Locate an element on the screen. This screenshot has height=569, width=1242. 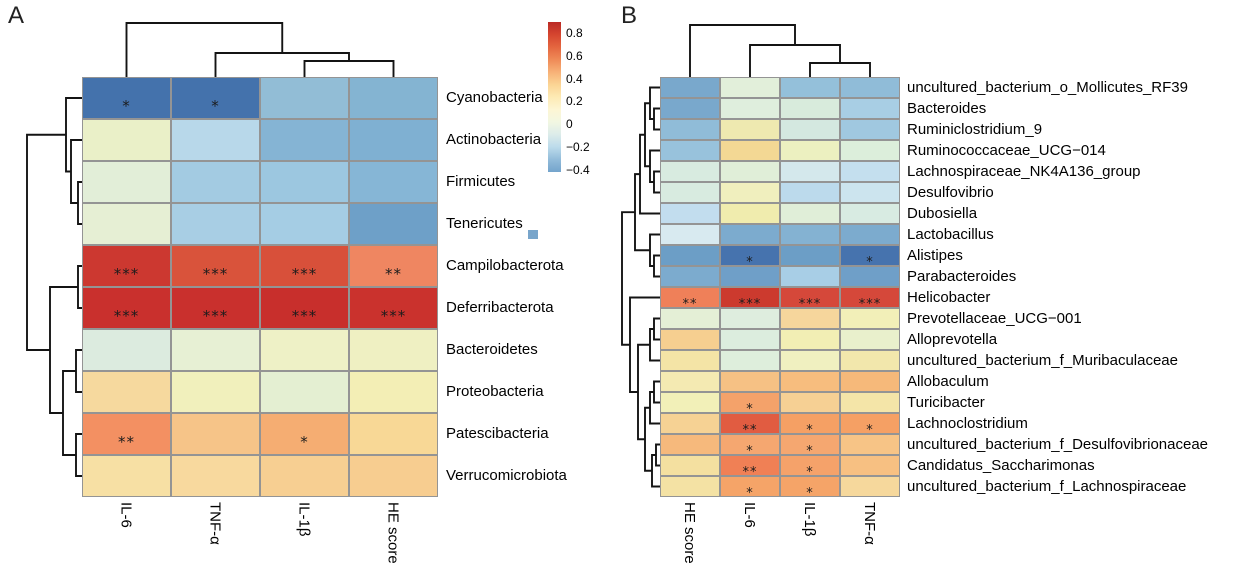
heatmap-cell-a-r7-c3 is located at coordinates (393, 392).